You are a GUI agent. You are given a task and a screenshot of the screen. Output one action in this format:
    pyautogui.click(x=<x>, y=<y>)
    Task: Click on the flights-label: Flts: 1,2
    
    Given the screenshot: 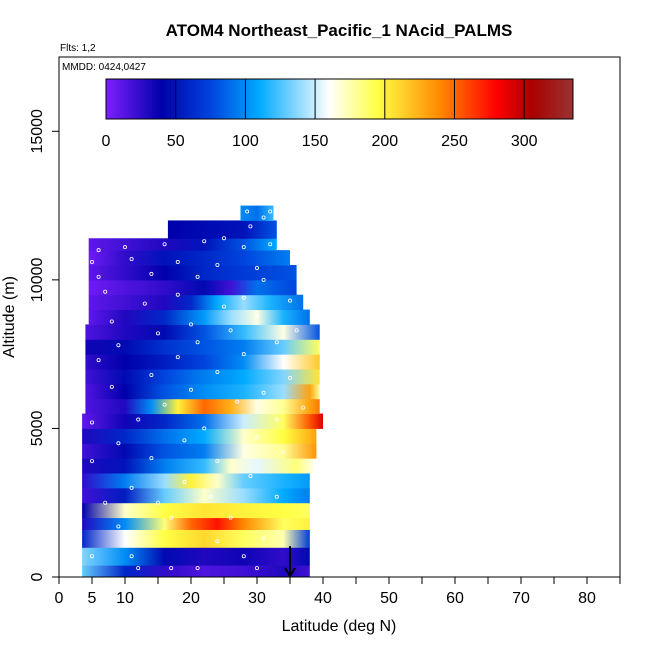 What is the action you would take?
    pyautogui.click(x=78, y=48)
    